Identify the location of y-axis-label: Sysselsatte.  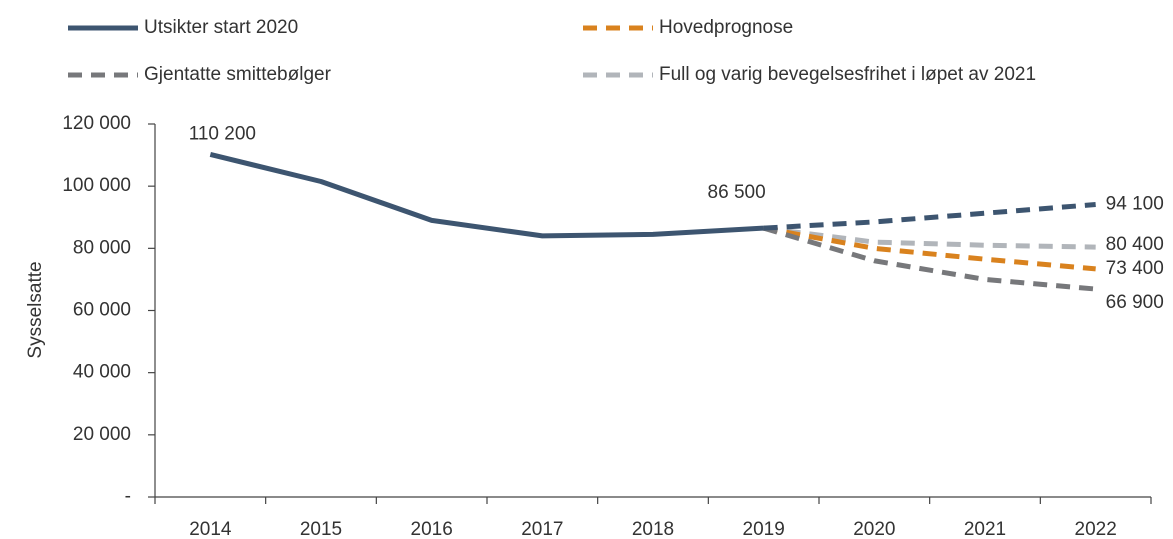
(35, 309).